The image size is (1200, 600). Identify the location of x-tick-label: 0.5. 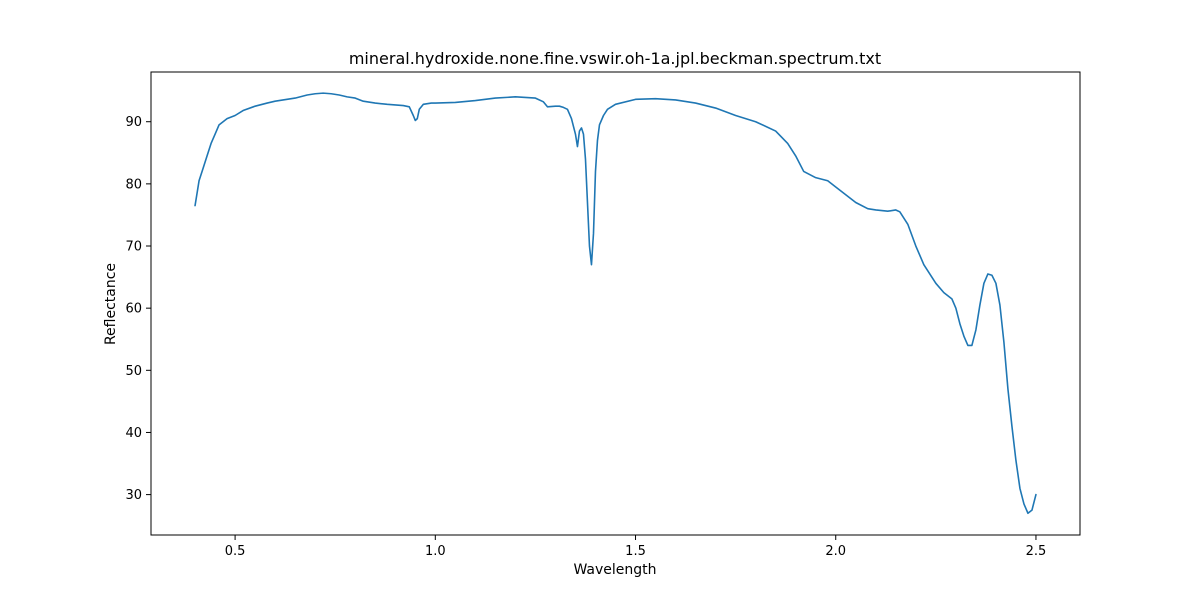
(235, 551).